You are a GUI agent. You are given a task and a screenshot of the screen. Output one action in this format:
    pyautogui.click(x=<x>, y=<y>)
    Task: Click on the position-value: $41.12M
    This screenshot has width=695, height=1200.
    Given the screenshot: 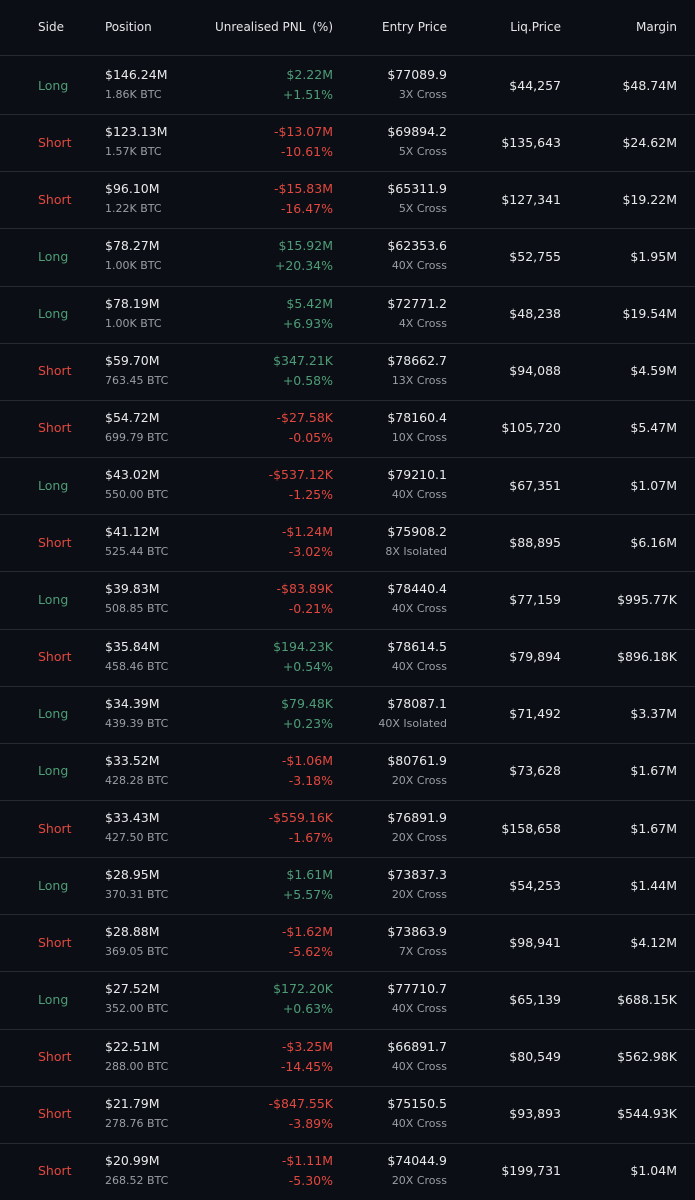 What is the action you would take?
    pyautogui.click(x=132, y=532)
    